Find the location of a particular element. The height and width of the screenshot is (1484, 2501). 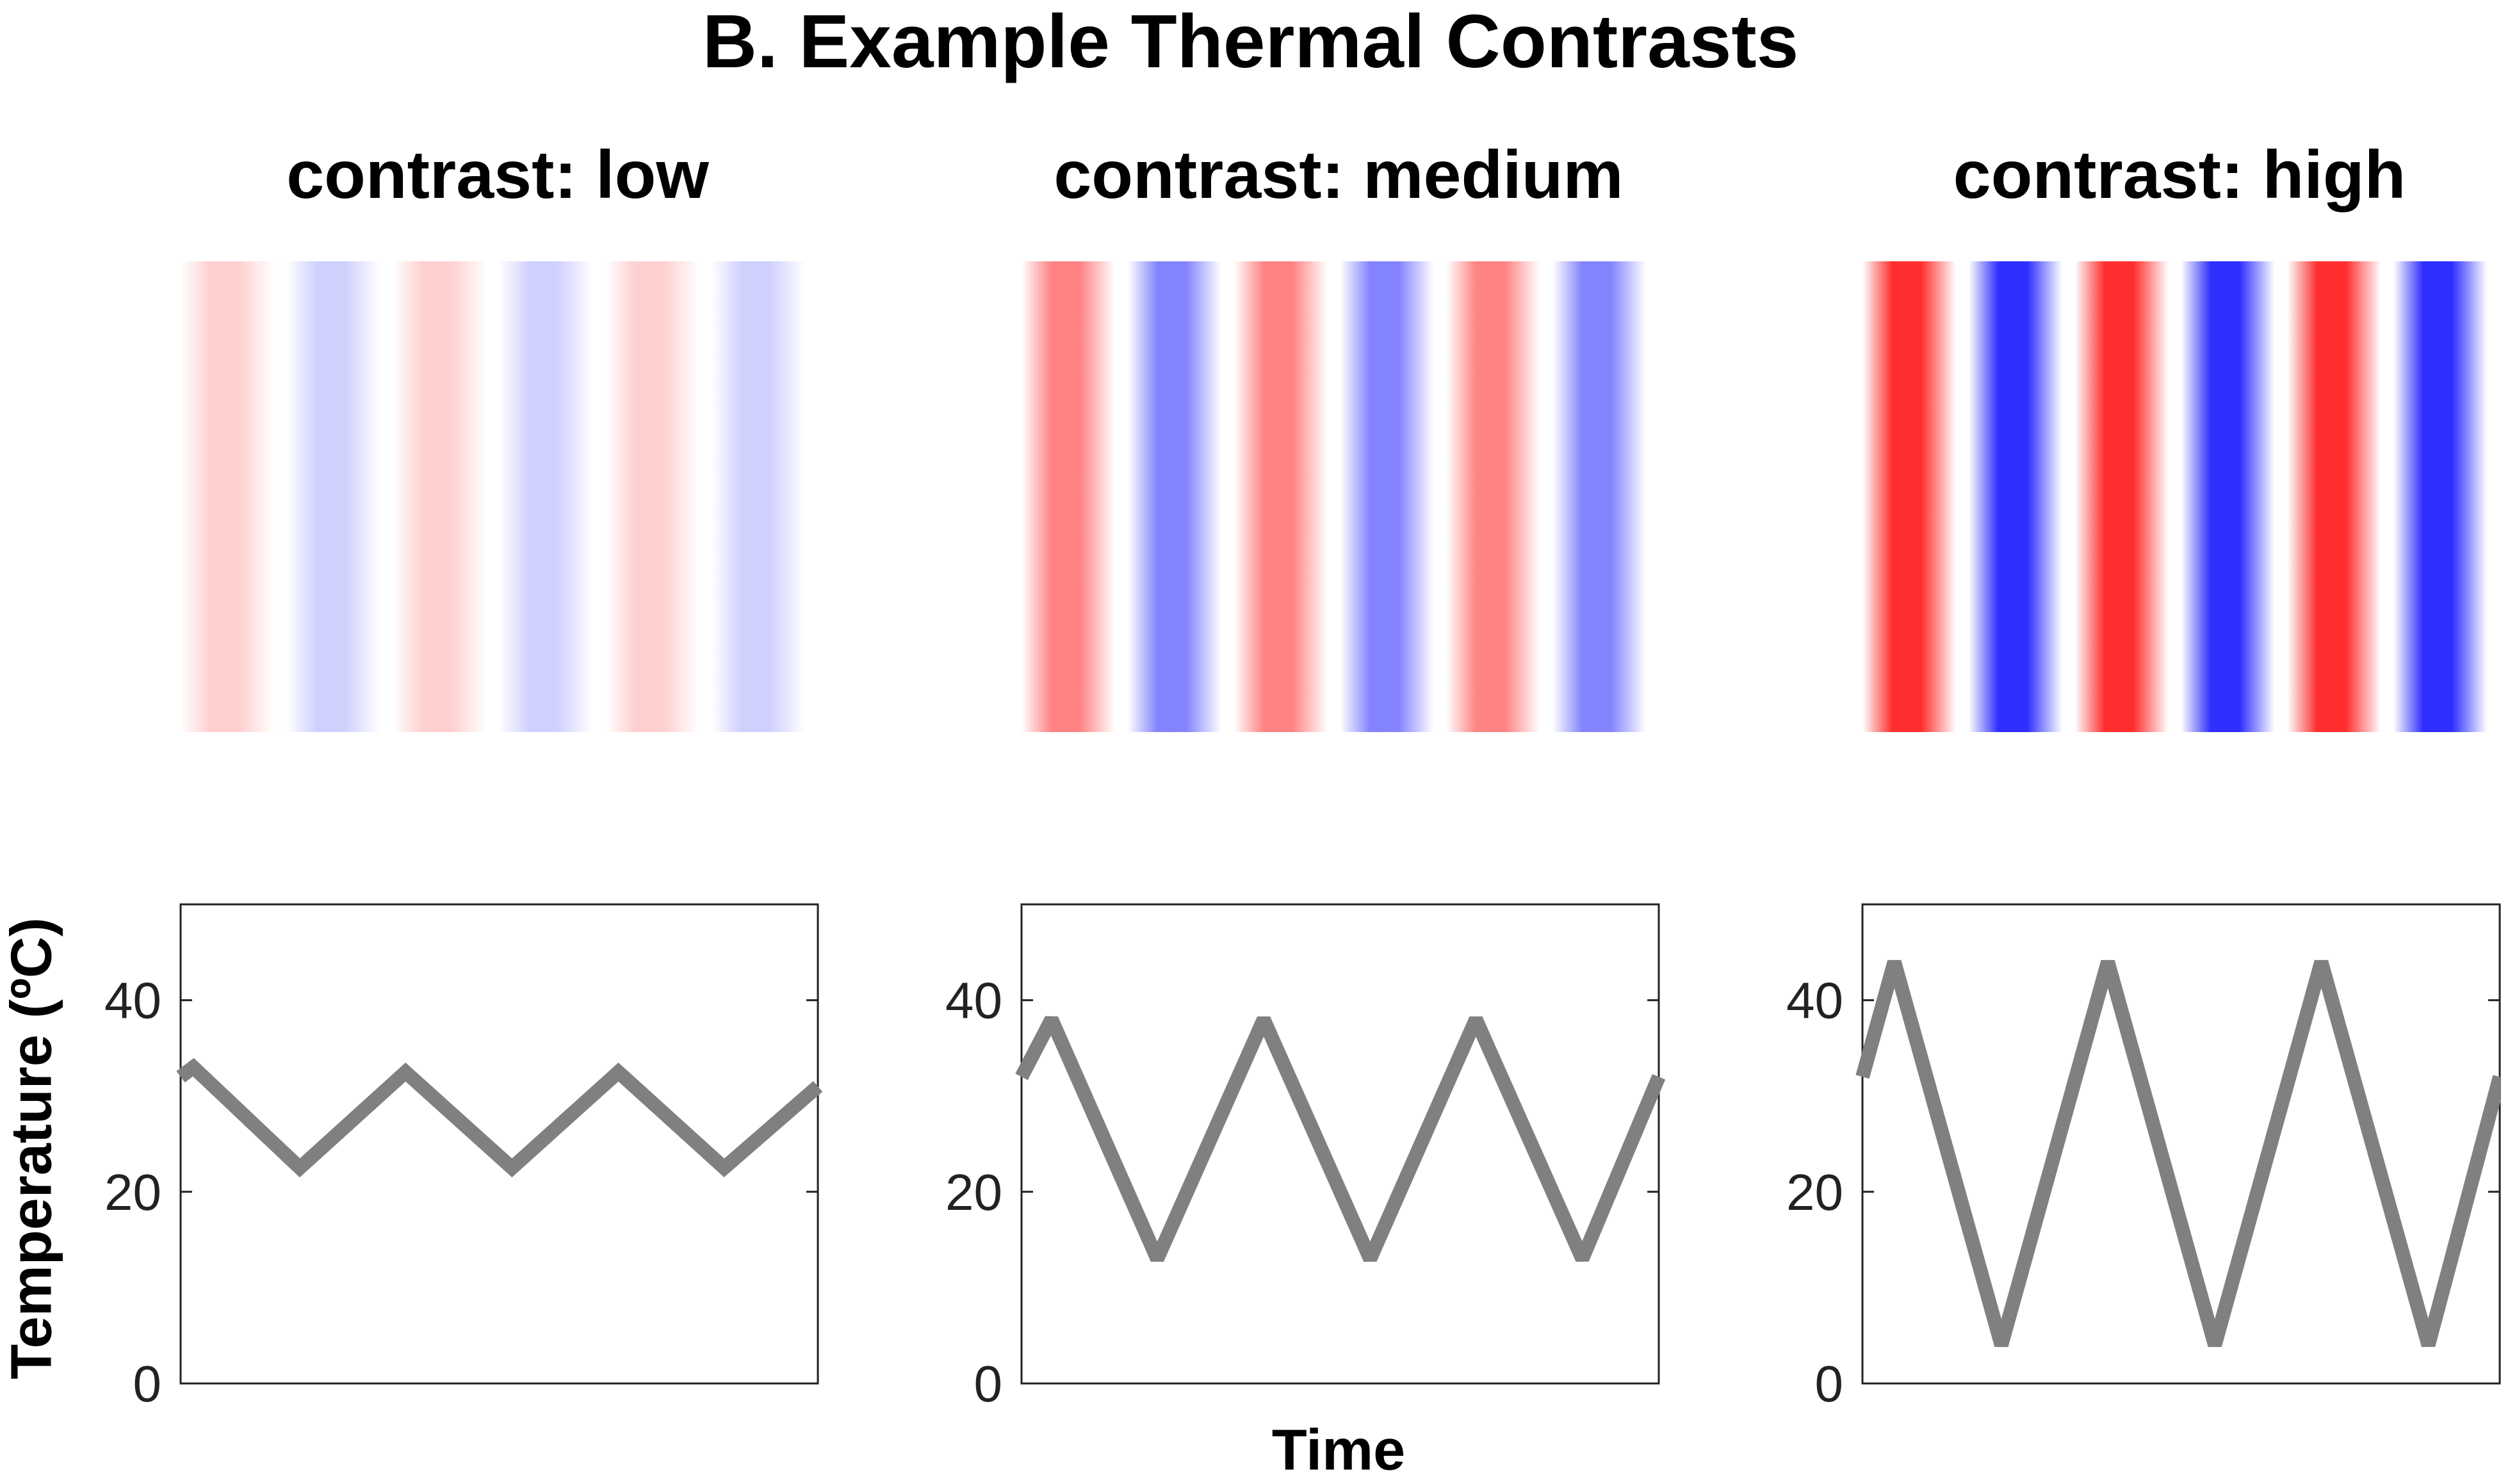

y-axis-label: Temperature (ºC) is located at coordinates (32, 1148).